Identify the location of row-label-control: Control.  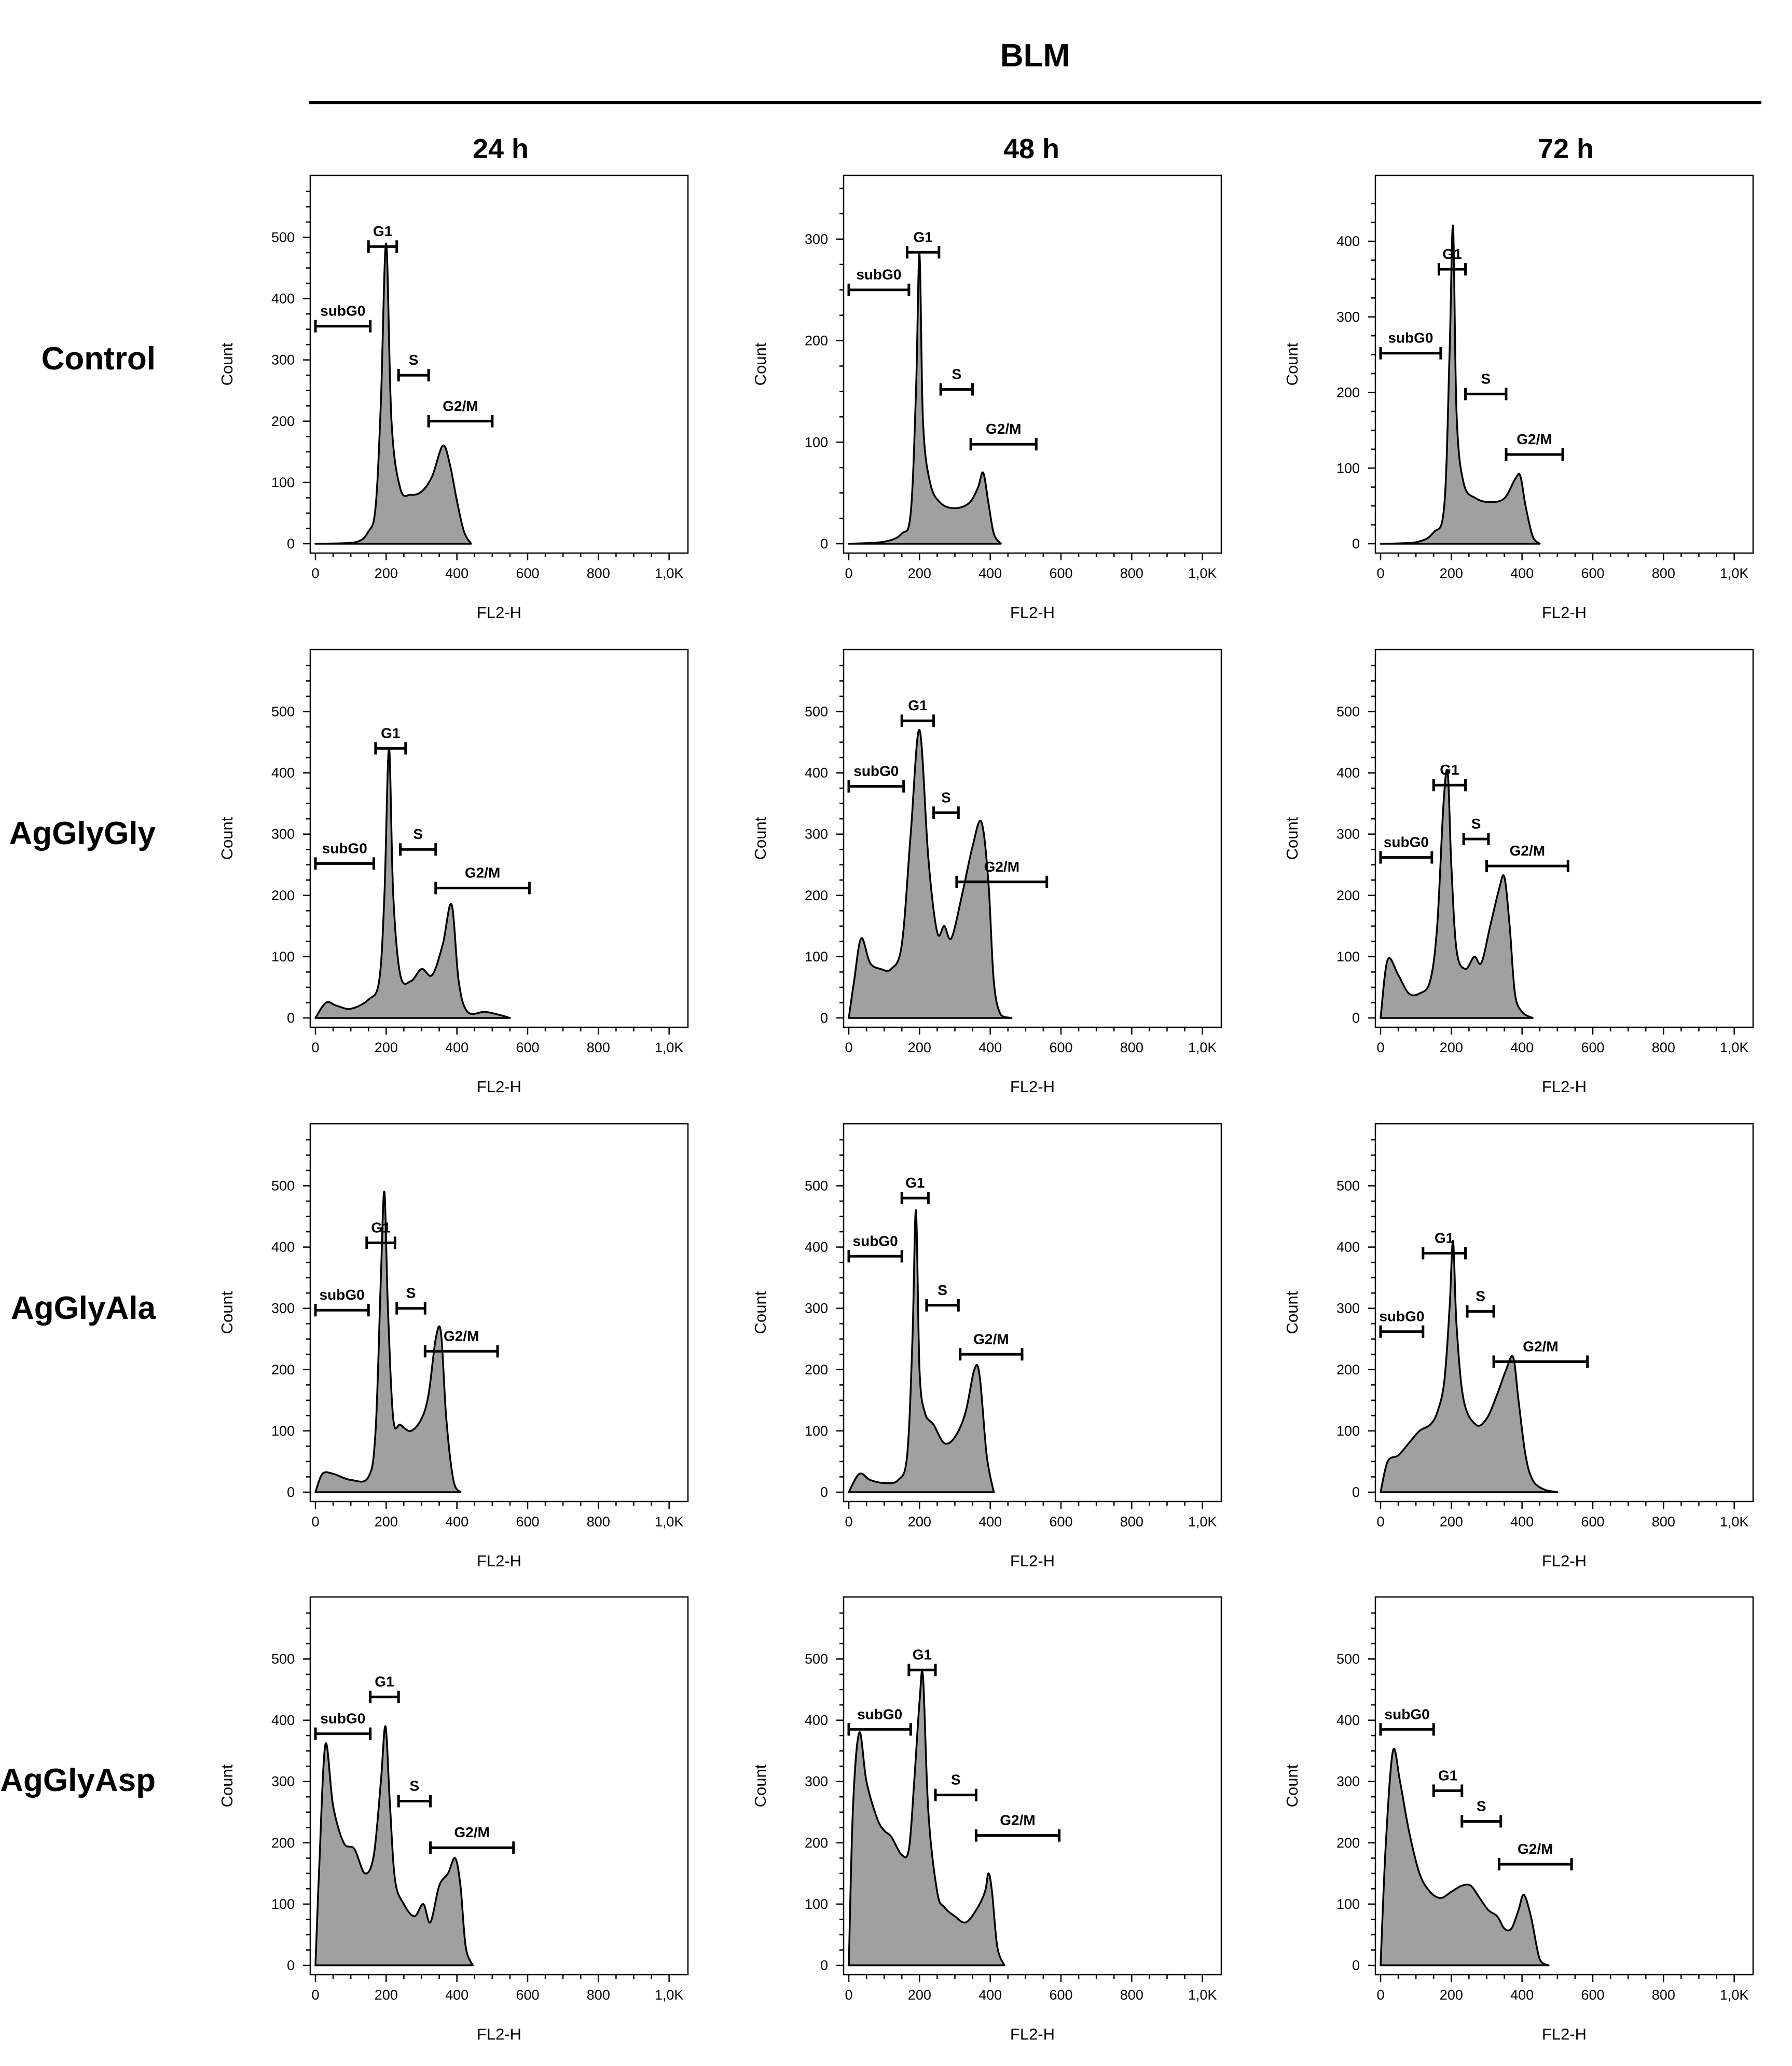
(99, 359).